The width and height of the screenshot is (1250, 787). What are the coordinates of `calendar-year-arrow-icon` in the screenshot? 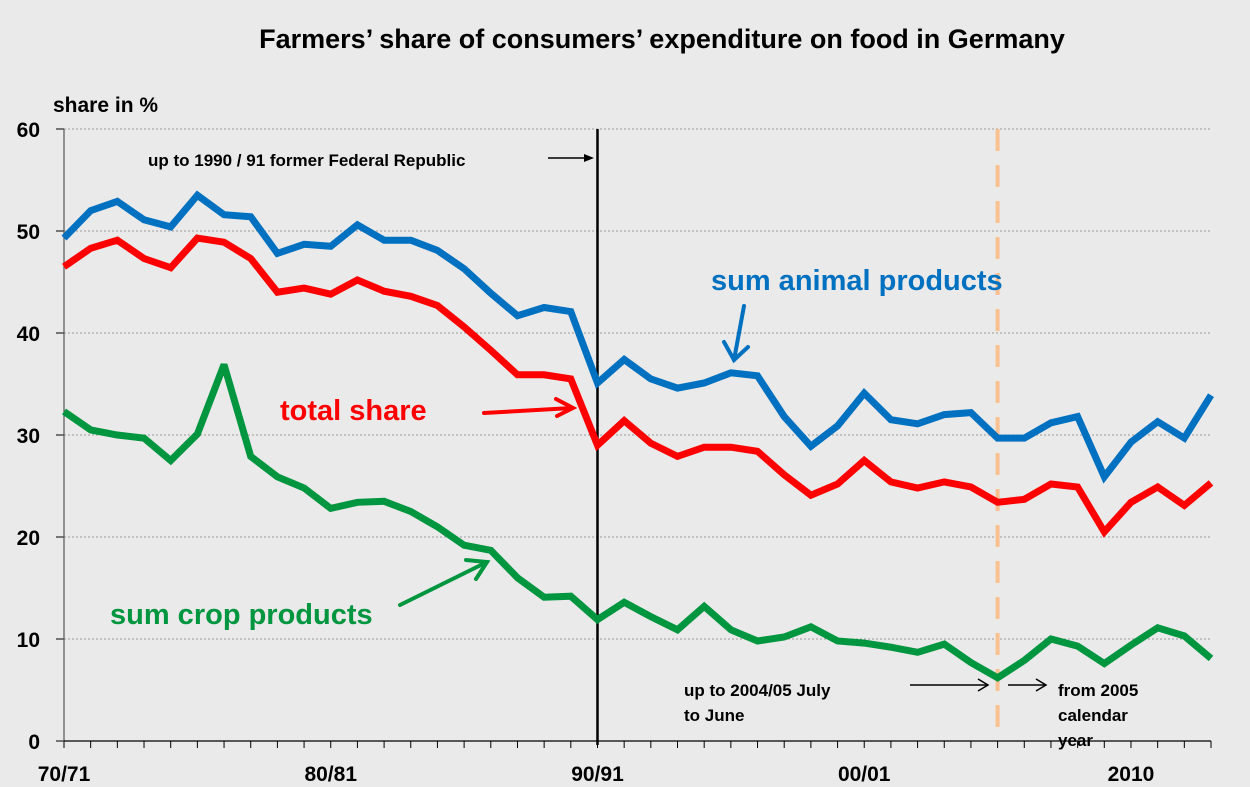 It's located at (1028, 685).